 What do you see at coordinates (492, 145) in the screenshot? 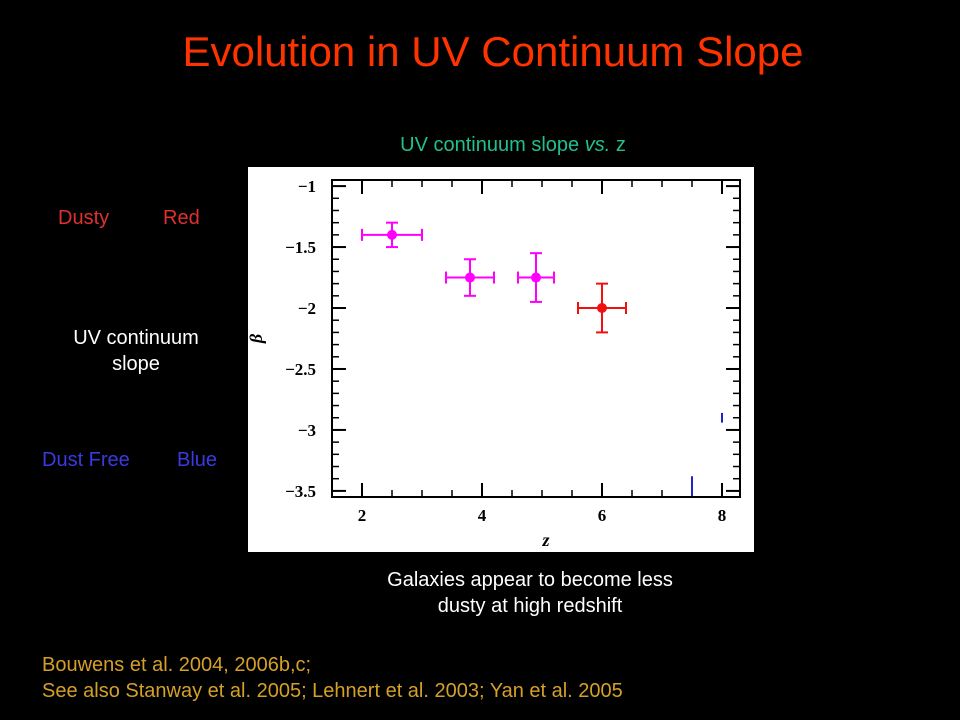
I see `plot-heading-text: UV continuum slope` at bounding box center [492, 145].